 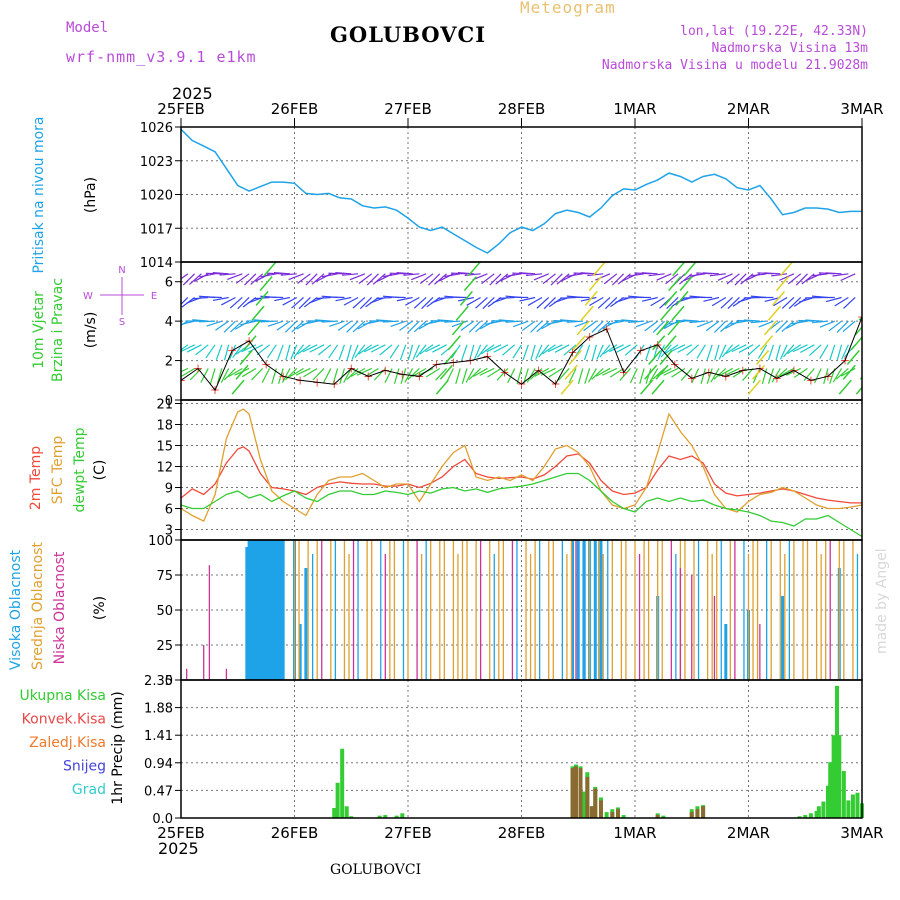 I want to click on lonlat-label: lon,lat (19.22E, 42.33N), so click(x=774, y=31).